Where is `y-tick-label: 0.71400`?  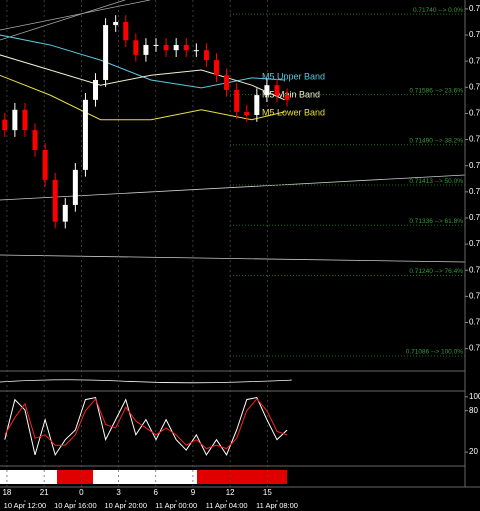
y-tick-label: 0.71400 is located at coordinates (474, 191).